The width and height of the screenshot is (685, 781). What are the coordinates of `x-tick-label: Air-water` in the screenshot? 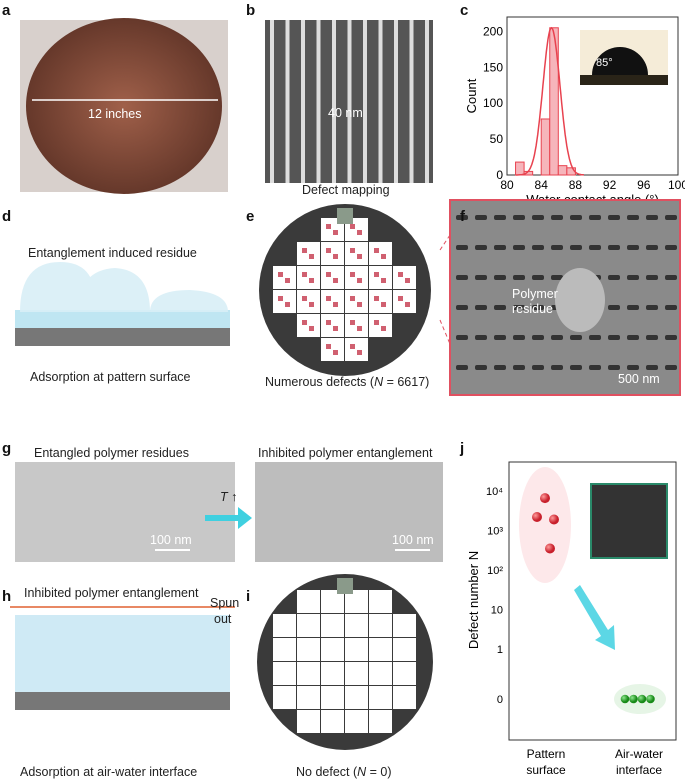 It's located at (639, 754).